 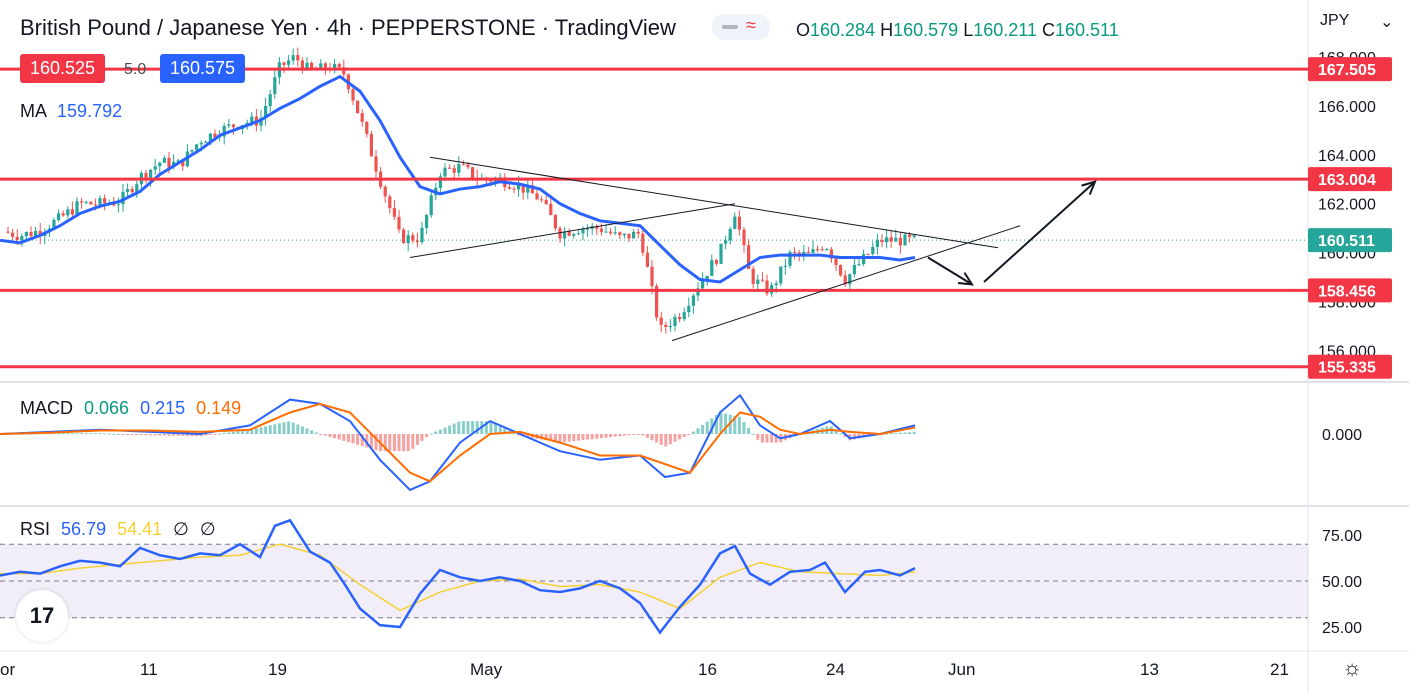 What do you see at coordinates (707, 669) in the screenshot?
I see `time-tick-label: 16` at bounding box center [707, 669].